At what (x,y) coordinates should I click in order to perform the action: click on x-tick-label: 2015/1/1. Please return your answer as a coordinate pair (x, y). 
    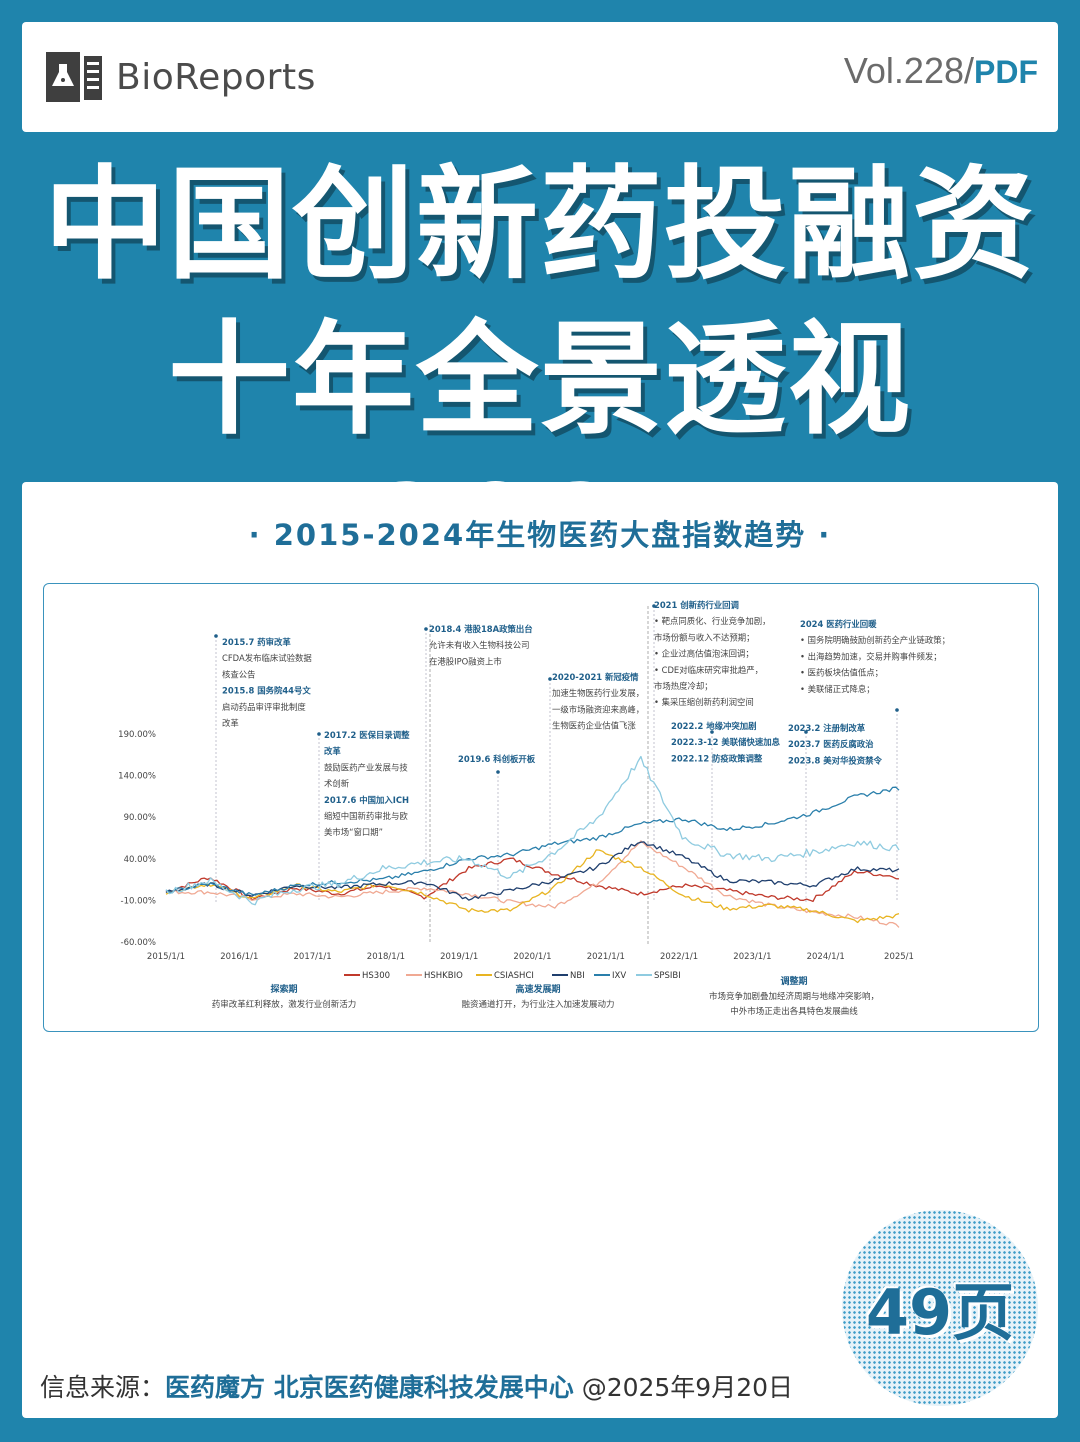
    Looking at the image, I should click on (166, 957).